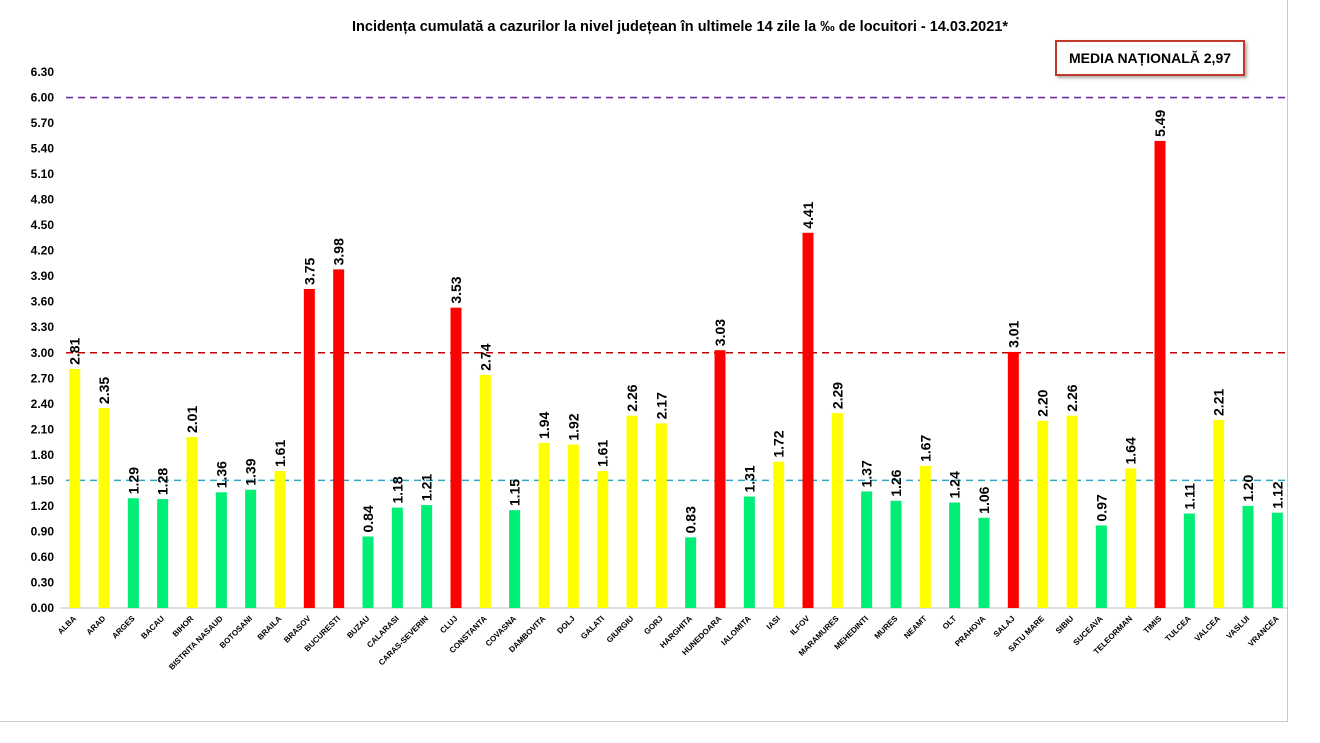 This screenshot has width=1320, height=743. Describe the element at coordinates (1207, 628) in the screenshot. I see `x-tick-label: VALCEA` at that location.